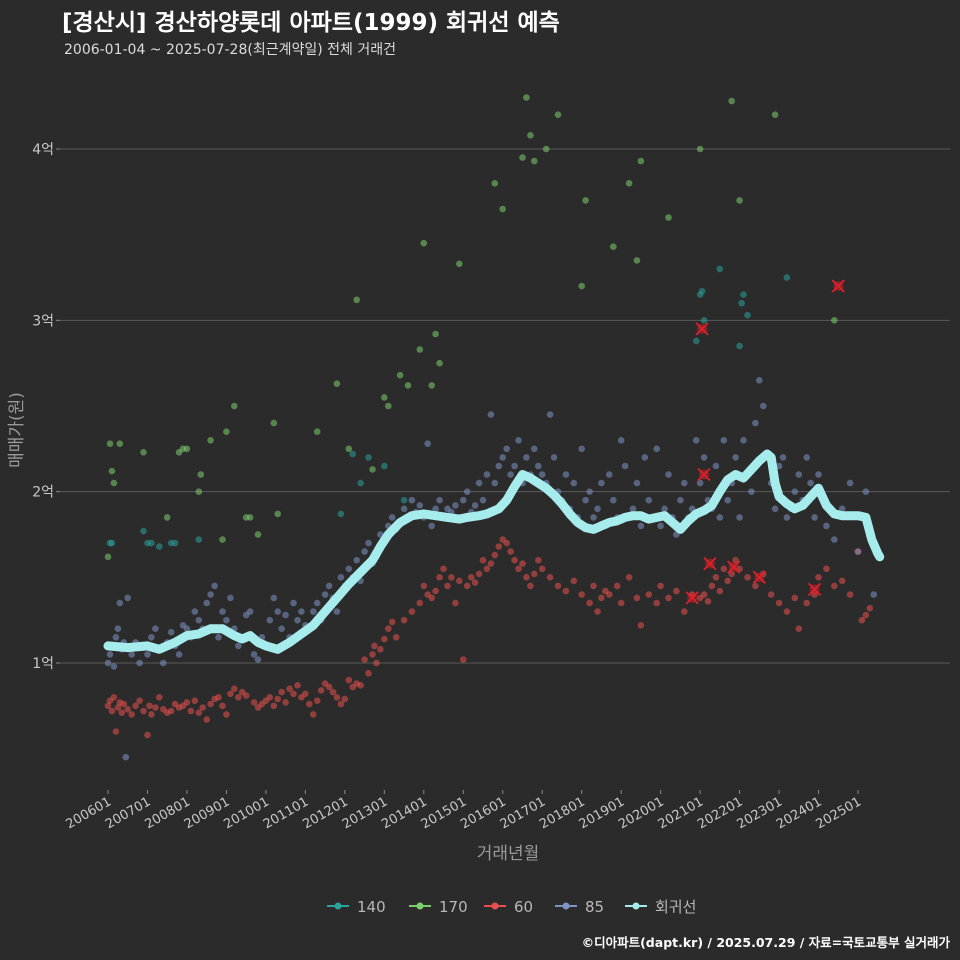 The width and height of the screenshot is (960, 960). What do you see at coordinates (311, 23) in the screenshot?
I see `chart-title: [경산시] 경산하양롯데 아파트(1999) 회귀선 예측` at bounding box center [311, 23].